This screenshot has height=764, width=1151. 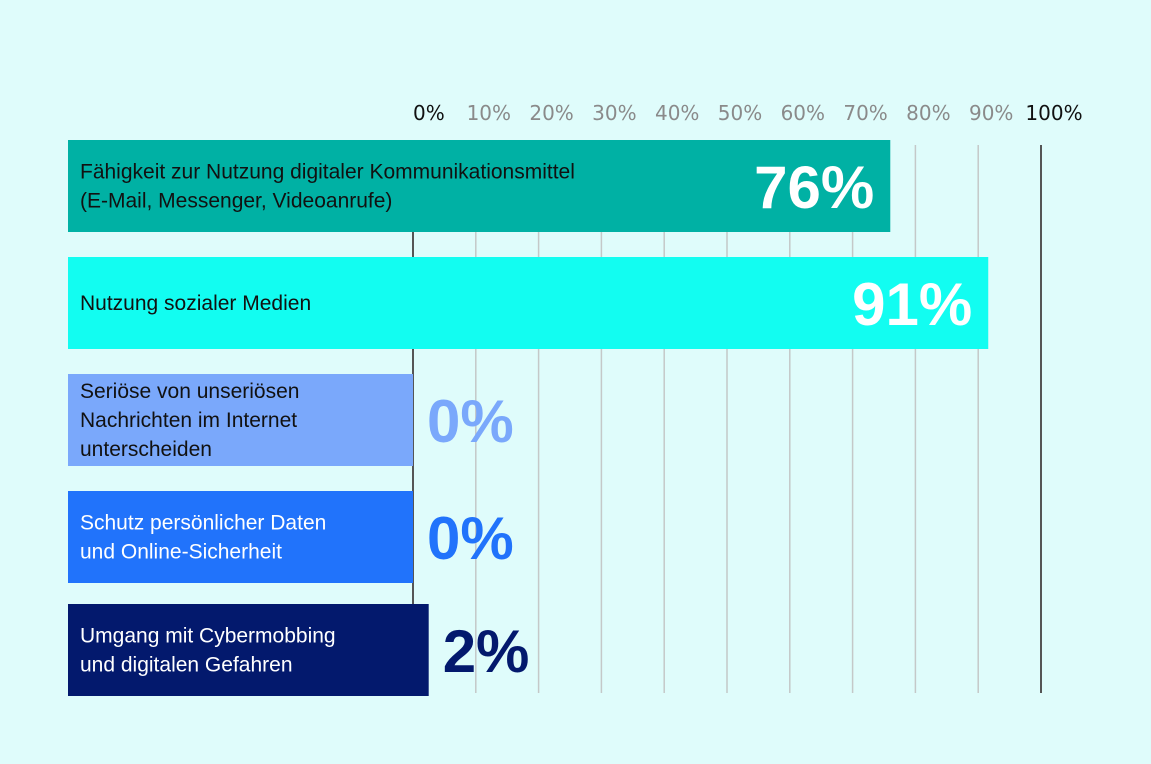 What do you see at coordinates (677, 113) in the screenshot?
I see `tick-label: 40%` at bounding box center [677, 113].